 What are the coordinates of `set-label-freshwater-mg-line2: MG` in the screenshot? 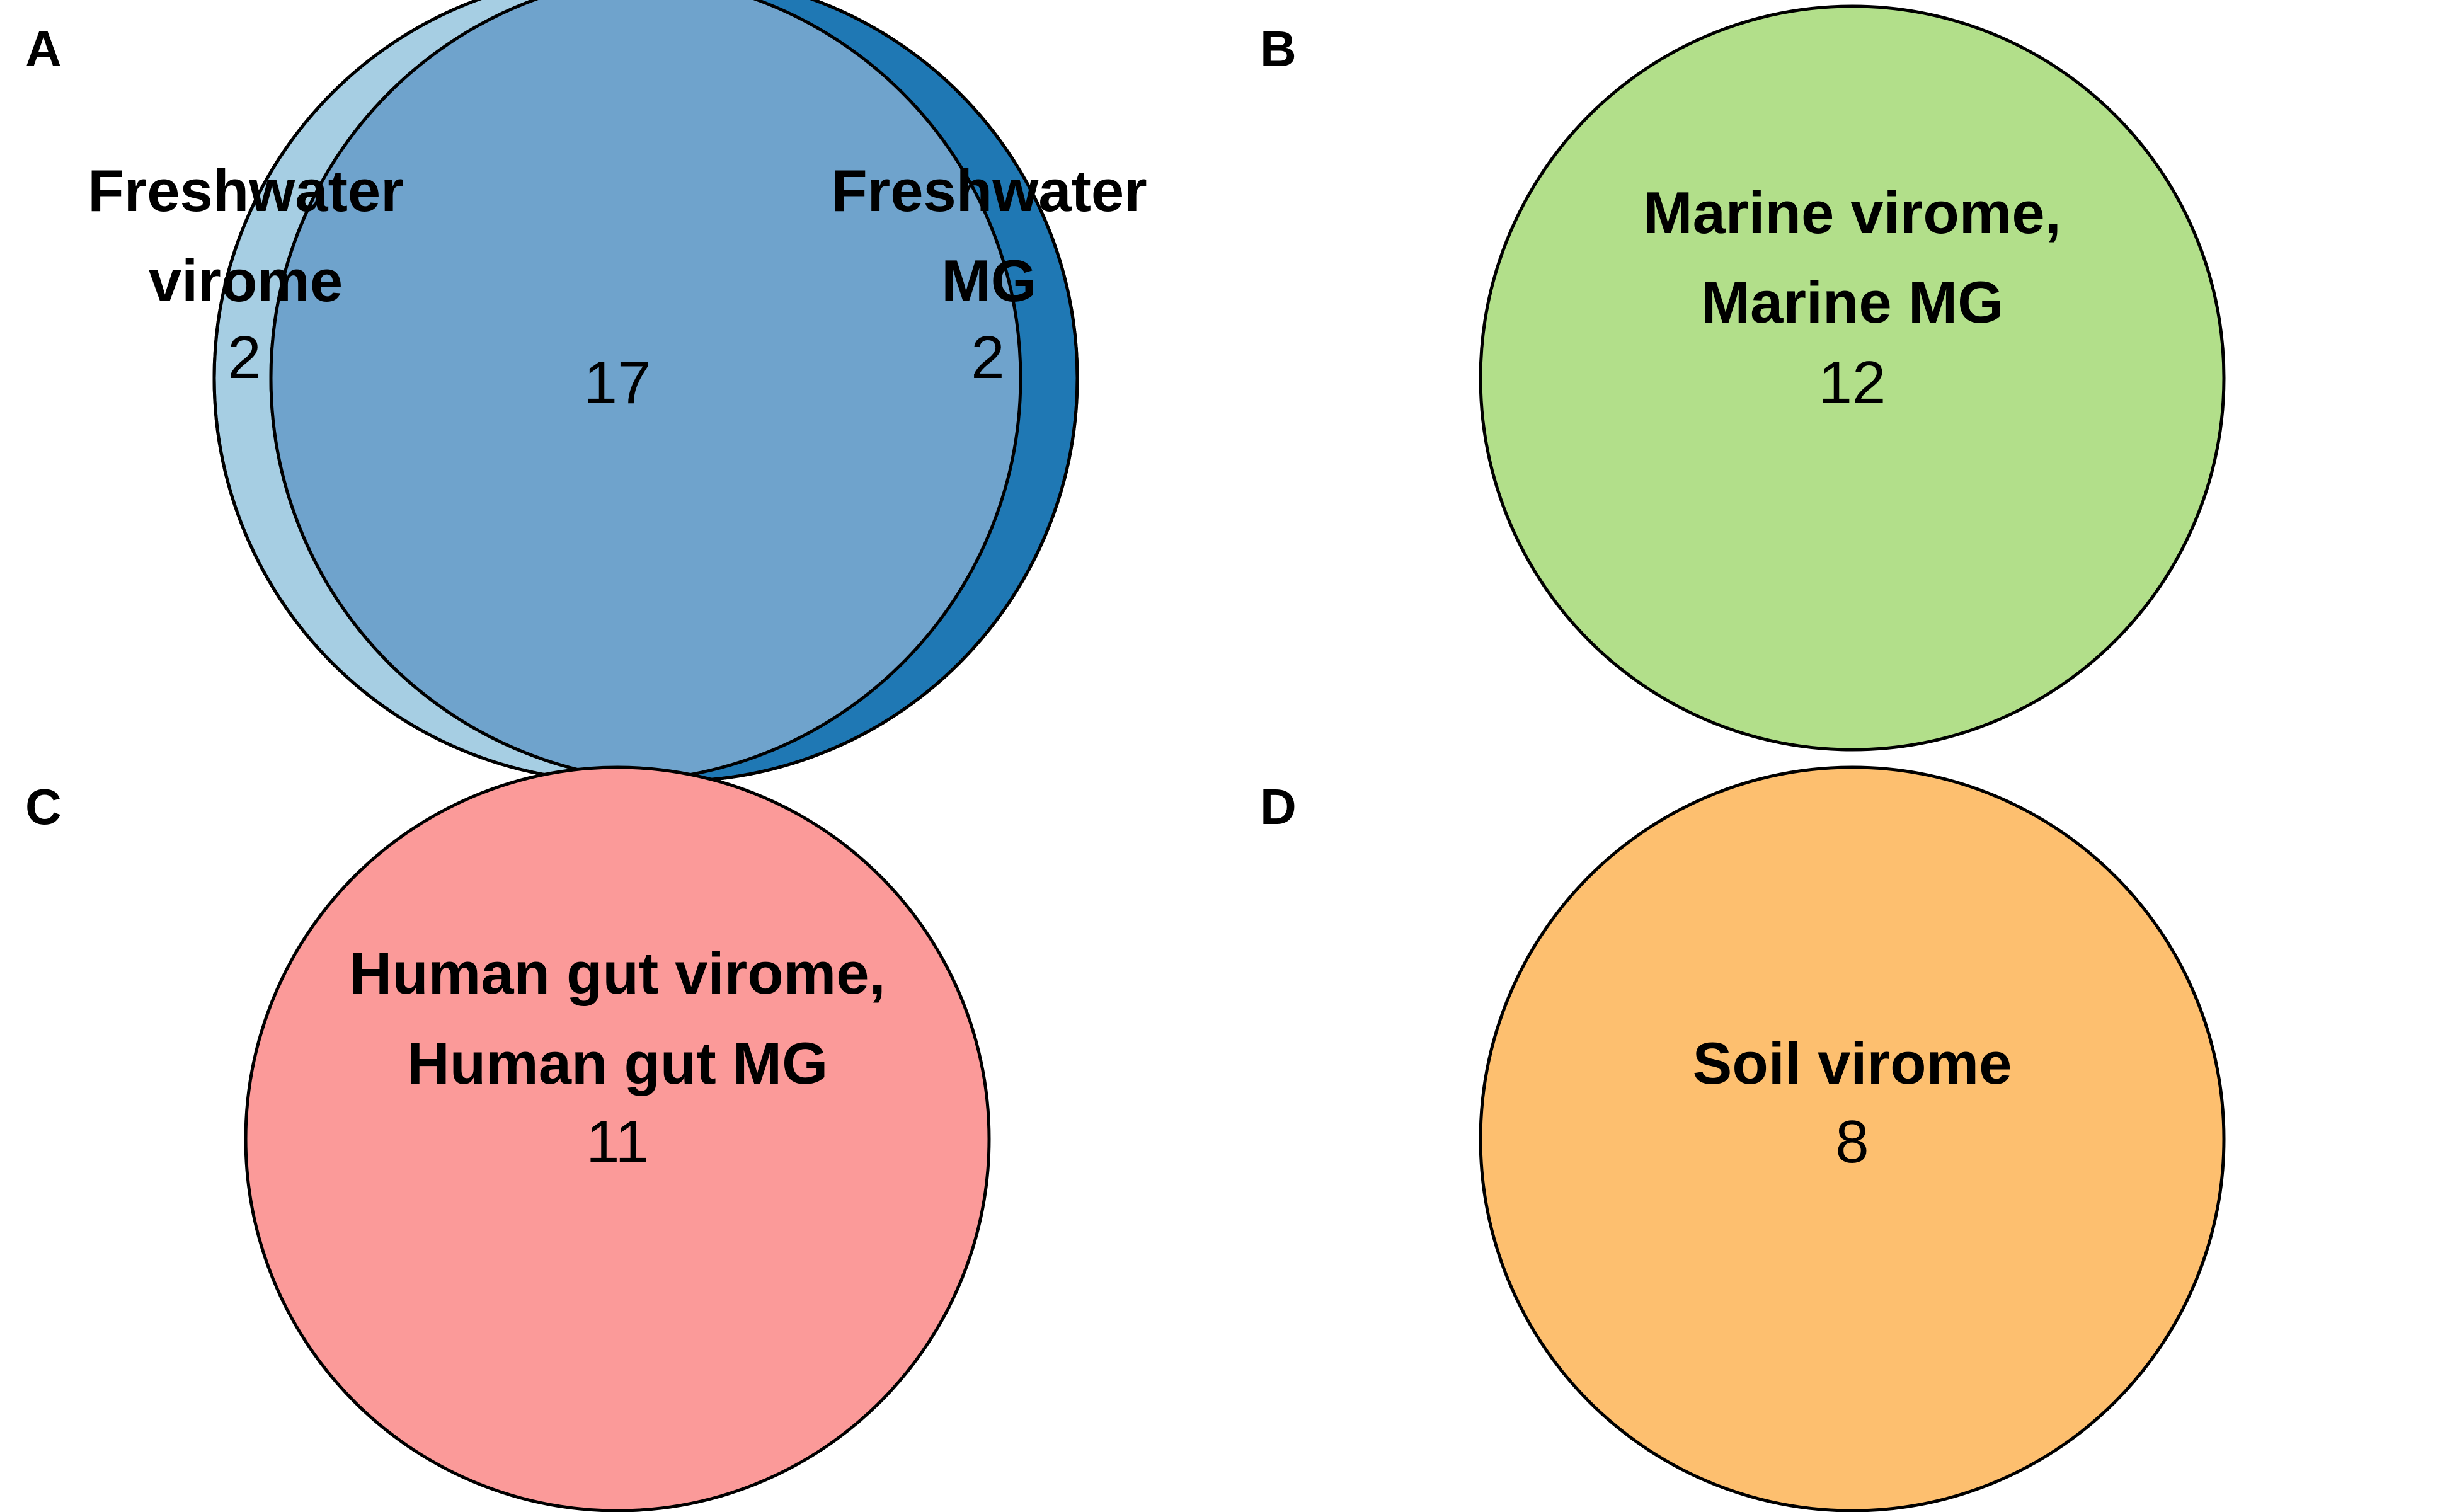 It's located at (988, 281).